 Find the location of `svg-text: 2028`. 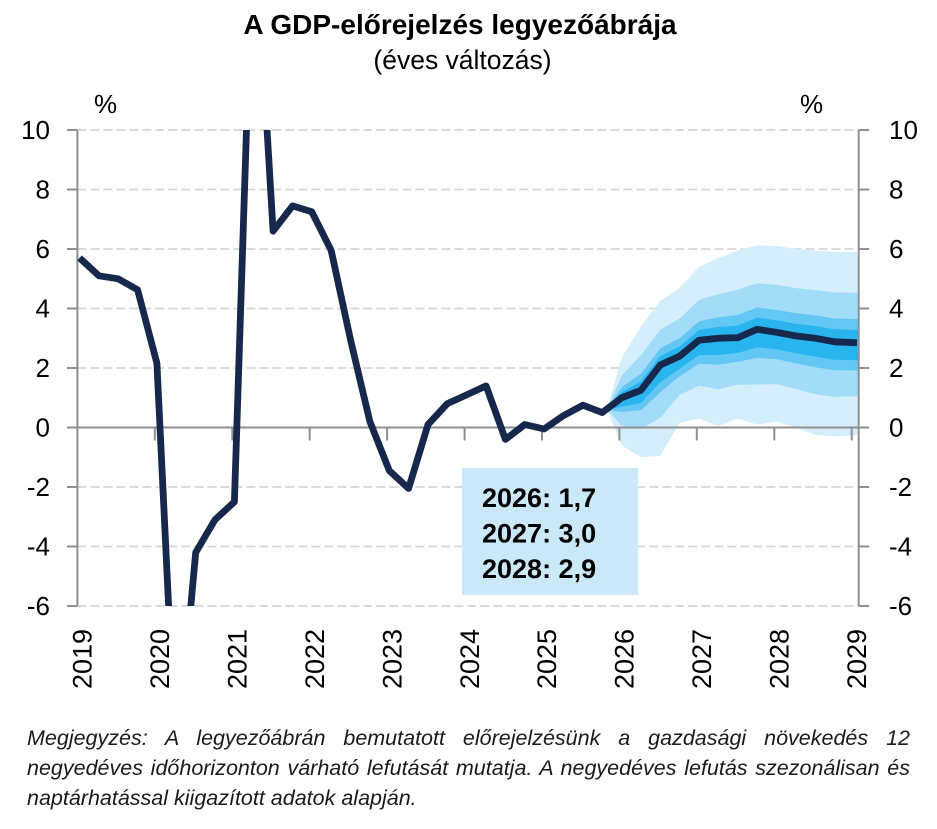

svg-text: 2028 is located at coordinates (780, 659).